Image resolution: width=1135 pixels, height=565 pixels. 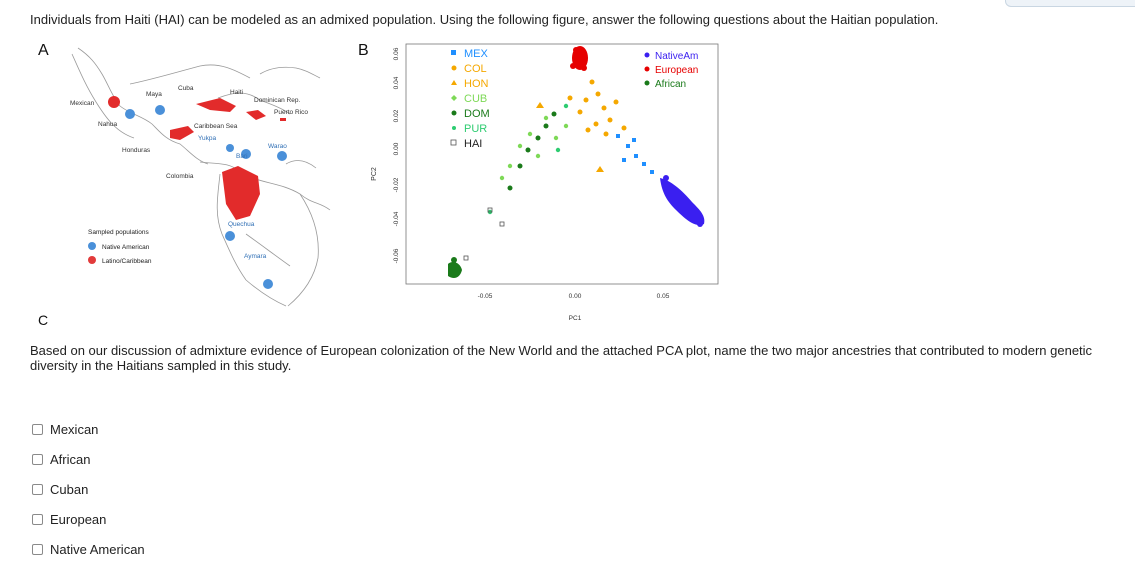 What do you see at coordinates (108, 124) in the screenshot?
I see `map-label-nahua: Nahua` at bounding box center [108, 124].